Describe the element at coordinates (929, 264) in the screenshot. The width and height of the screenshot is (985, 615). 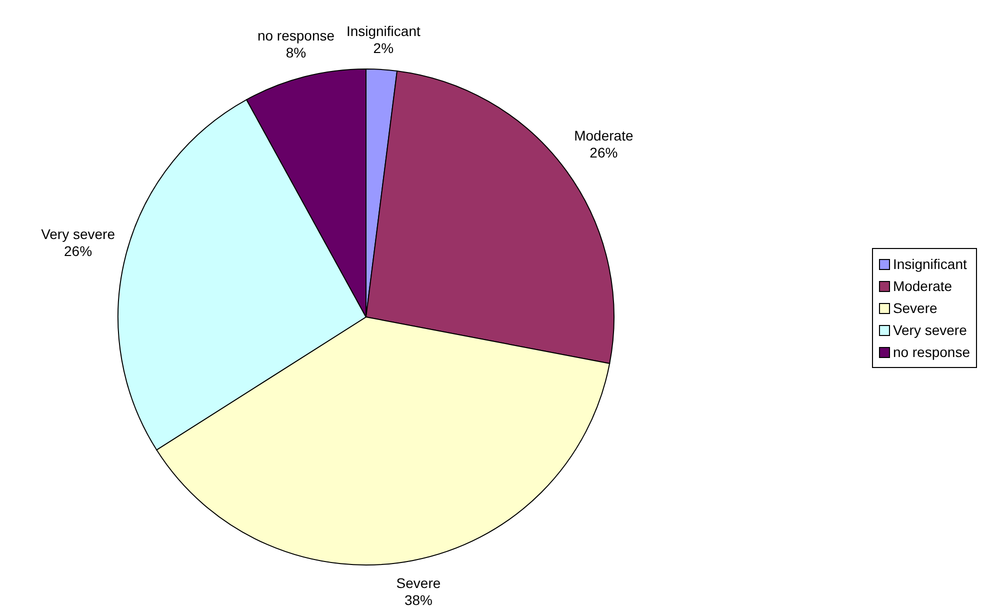
I see `legend-label: Insignificant` at that location.